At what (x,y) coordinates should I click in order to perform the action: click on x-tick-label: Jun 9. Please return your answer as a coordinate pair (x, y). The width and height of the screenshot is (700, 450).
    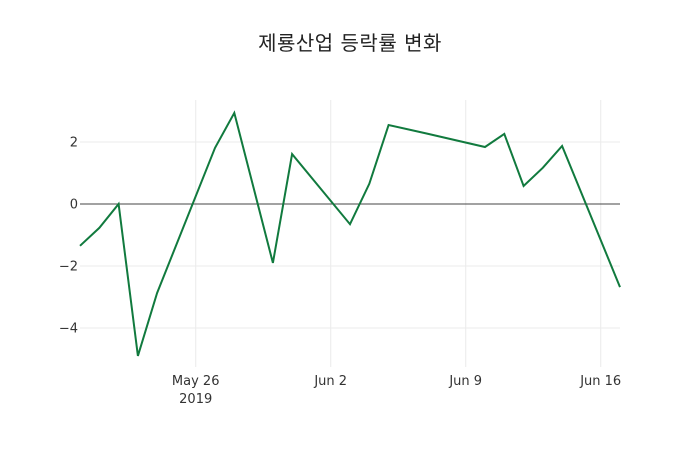
    Looking at the image, I should click on (465, 381).